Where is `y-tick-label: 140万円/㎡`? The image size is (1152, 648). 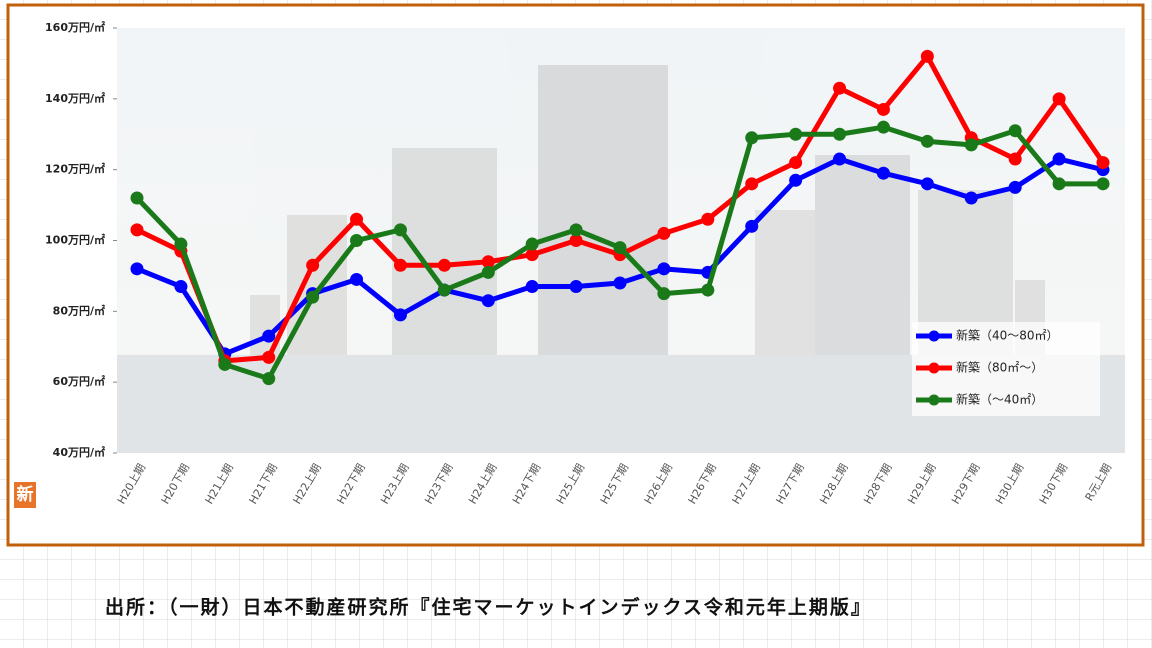
y-tick-label: 140万円/㎡ is located at coordinates (75, 98).